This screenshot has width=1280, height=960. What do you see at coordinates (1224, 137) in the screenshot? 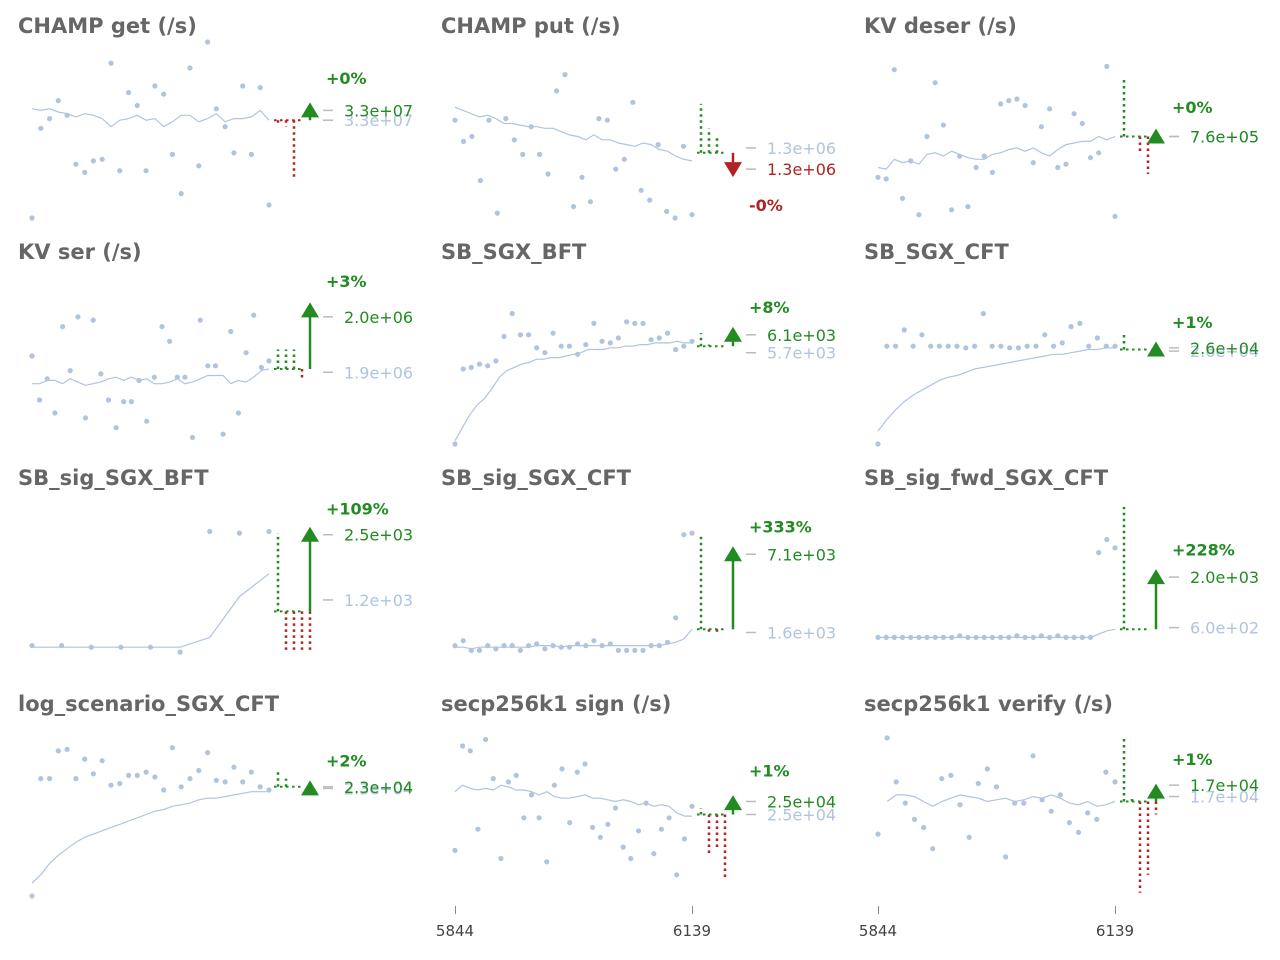
I see `new-value-label: 7.6e+05` at bounding box center [1224, 137].